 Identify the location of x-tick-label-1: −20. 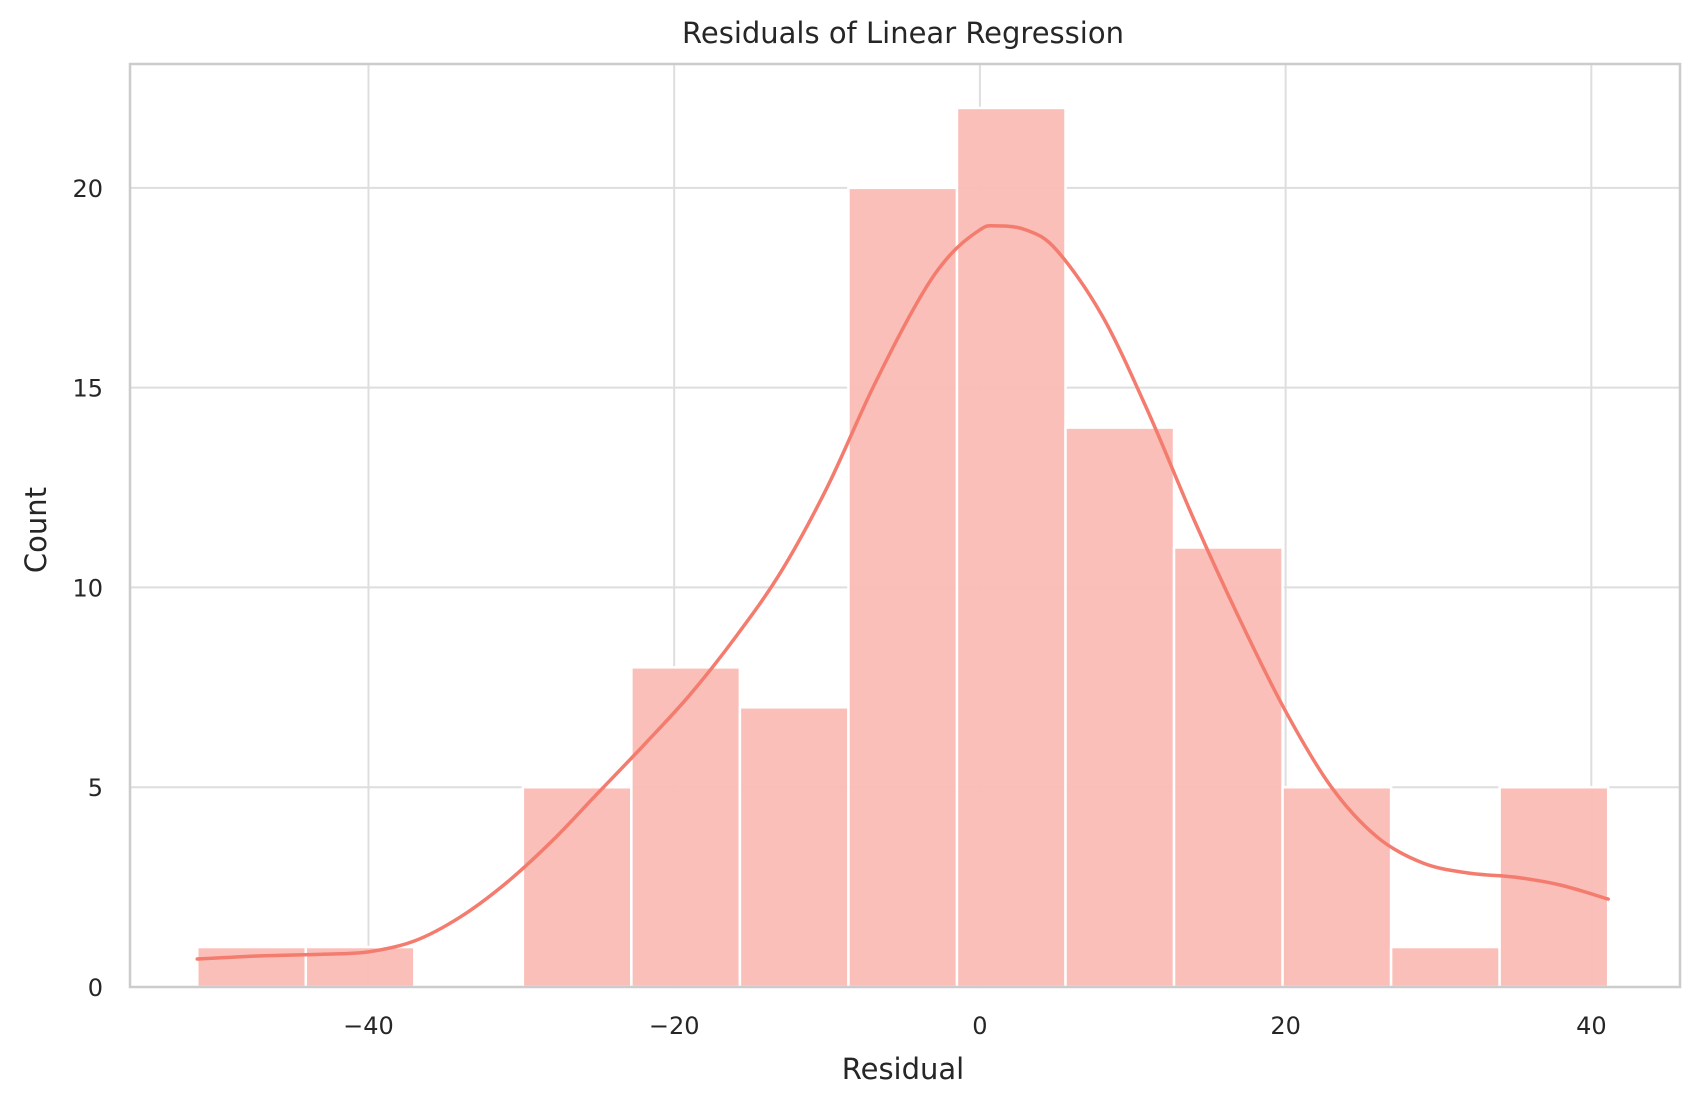
(674, 1026).